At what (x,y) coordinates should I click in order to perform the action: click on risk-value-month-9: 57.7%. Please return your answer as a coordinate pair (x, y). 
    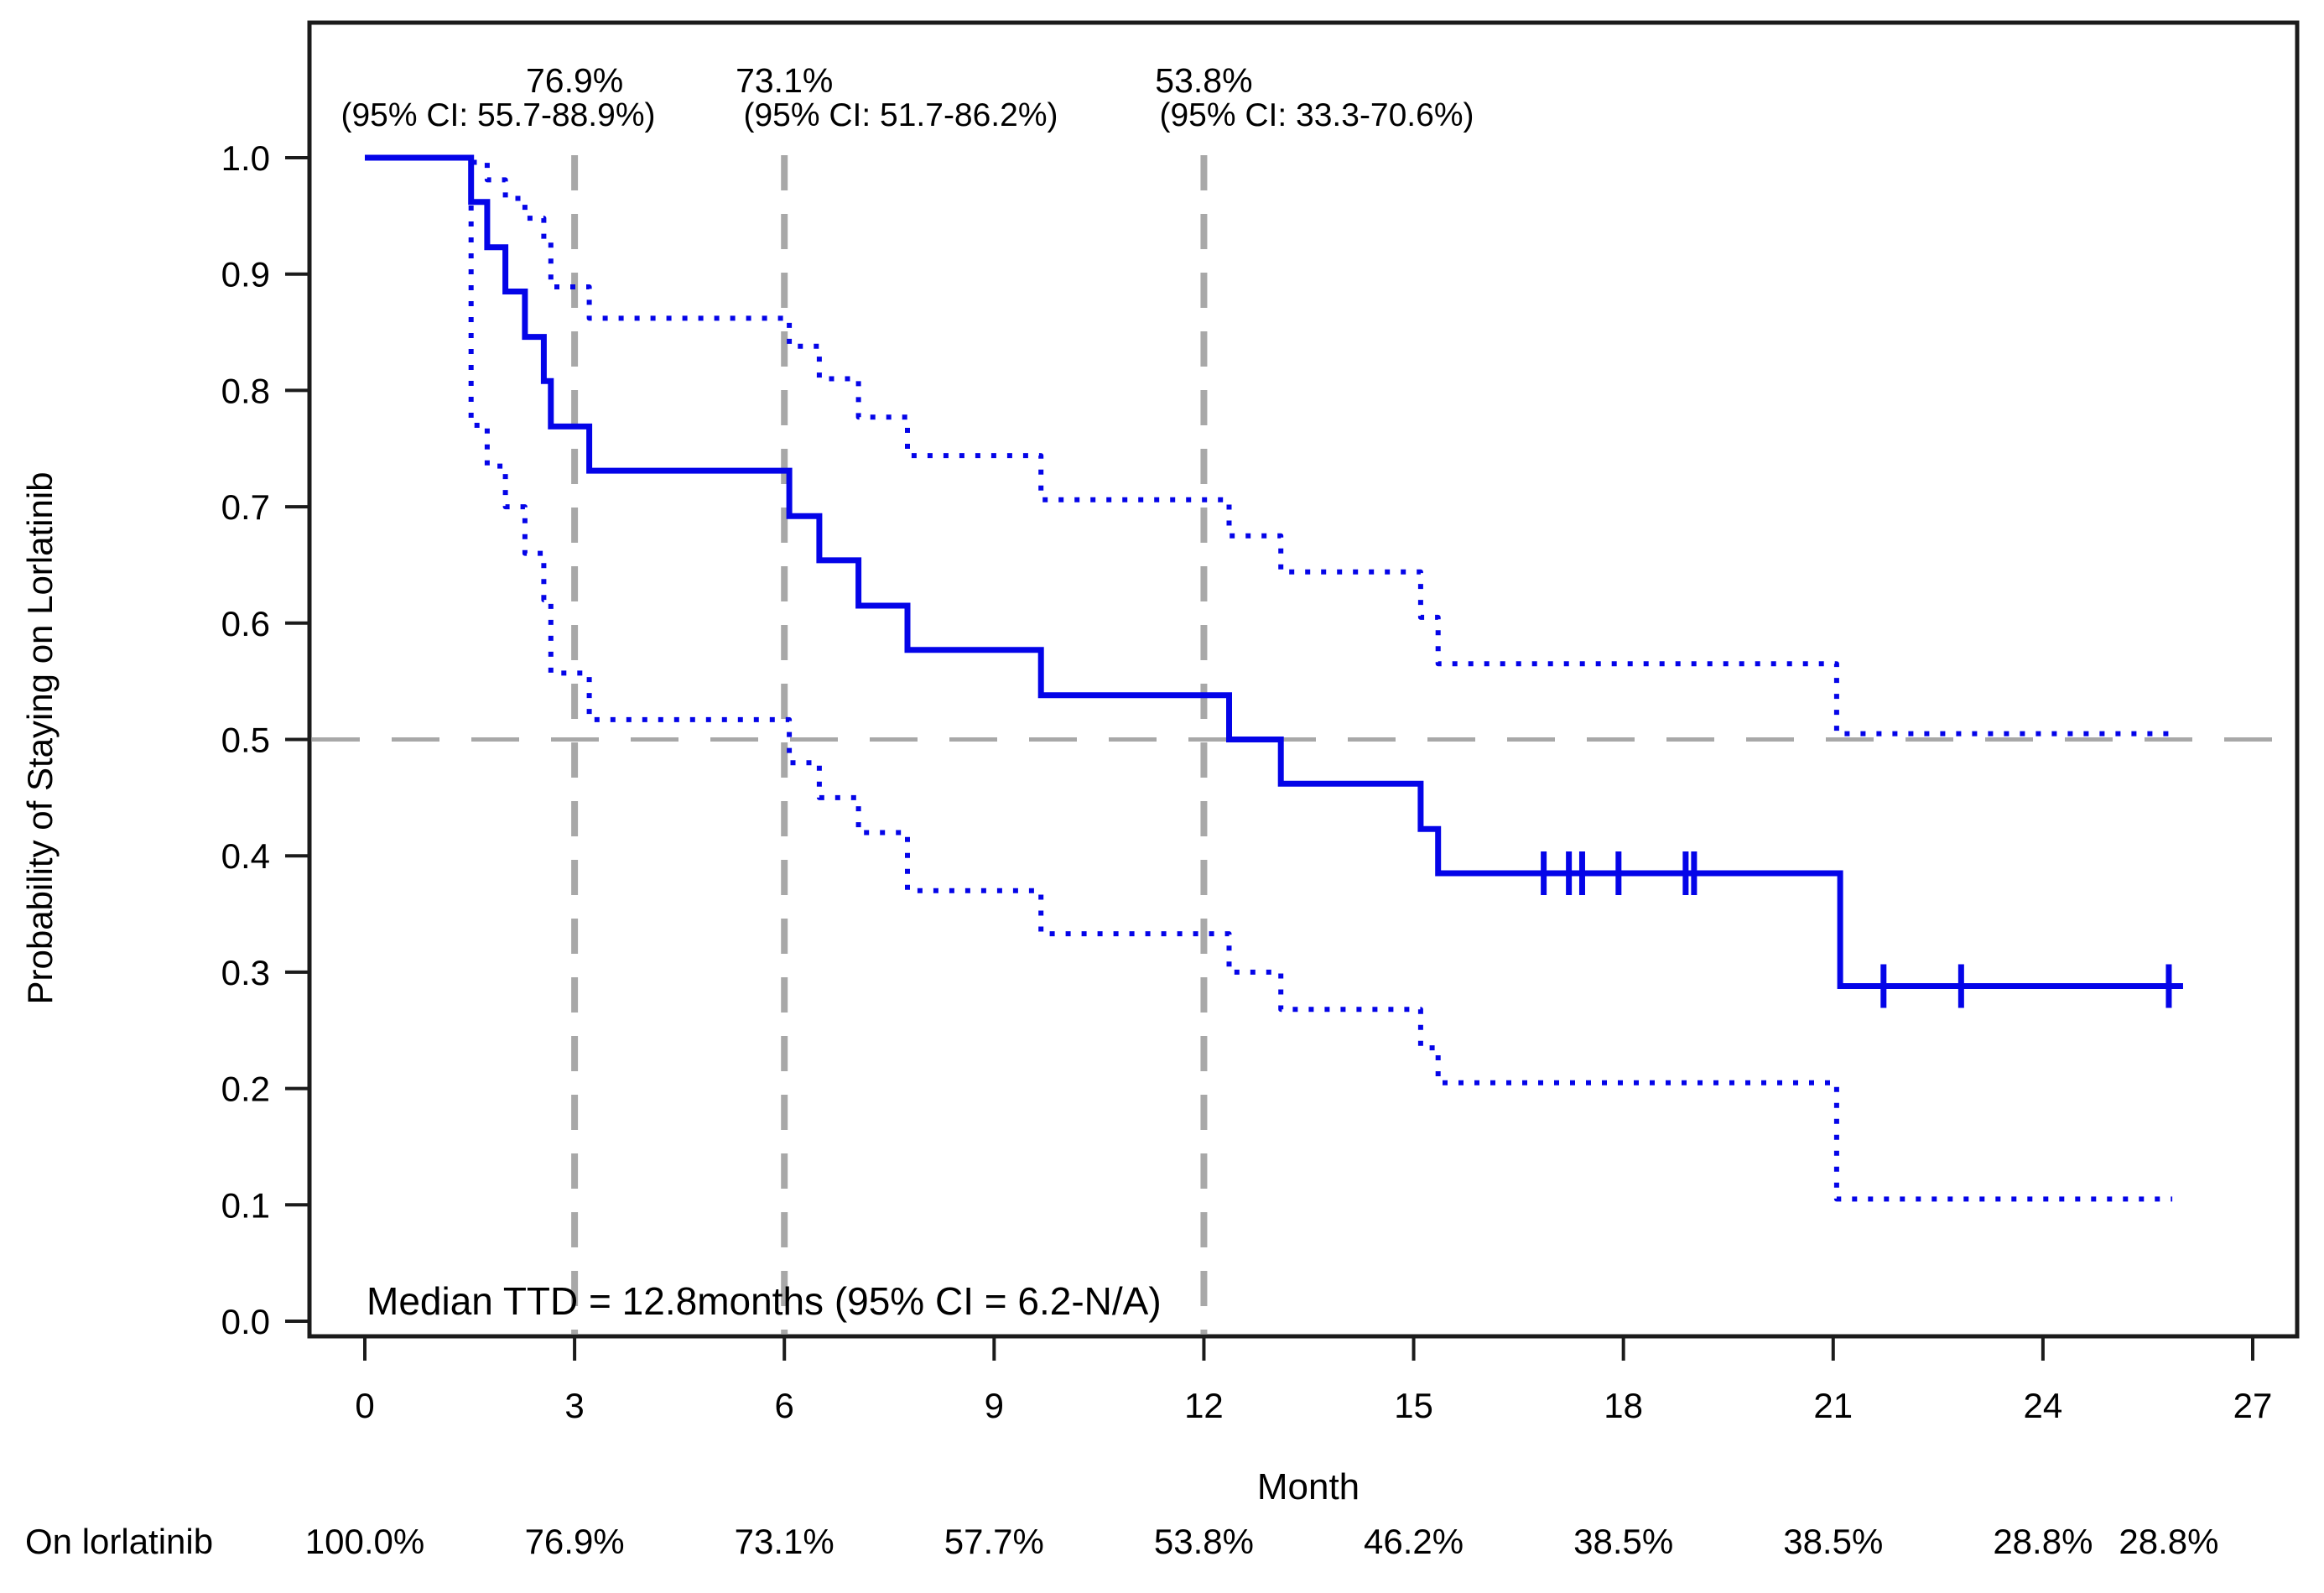
    Looking at the image, I should click on (994, 1541).